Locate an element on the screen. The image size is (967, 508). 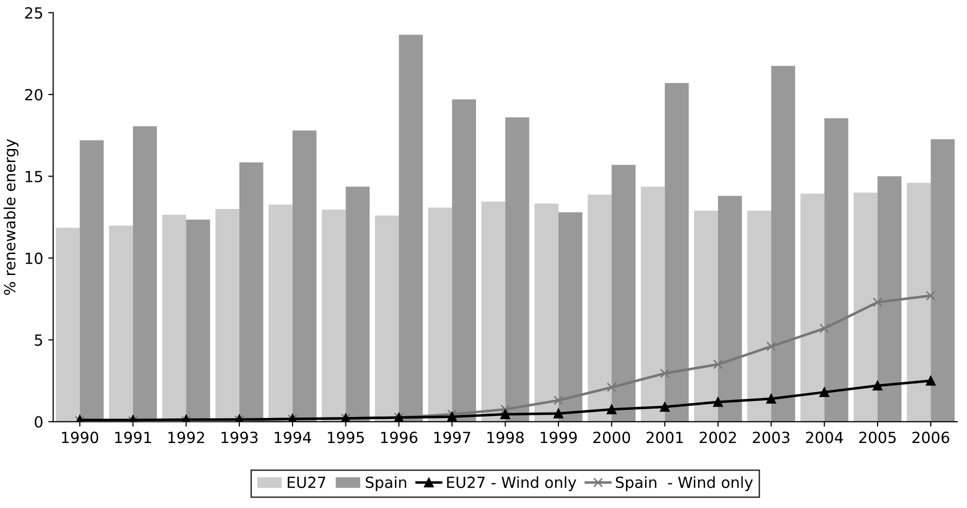
x-tick-label: 1991 is located at coordinates (133, 438).